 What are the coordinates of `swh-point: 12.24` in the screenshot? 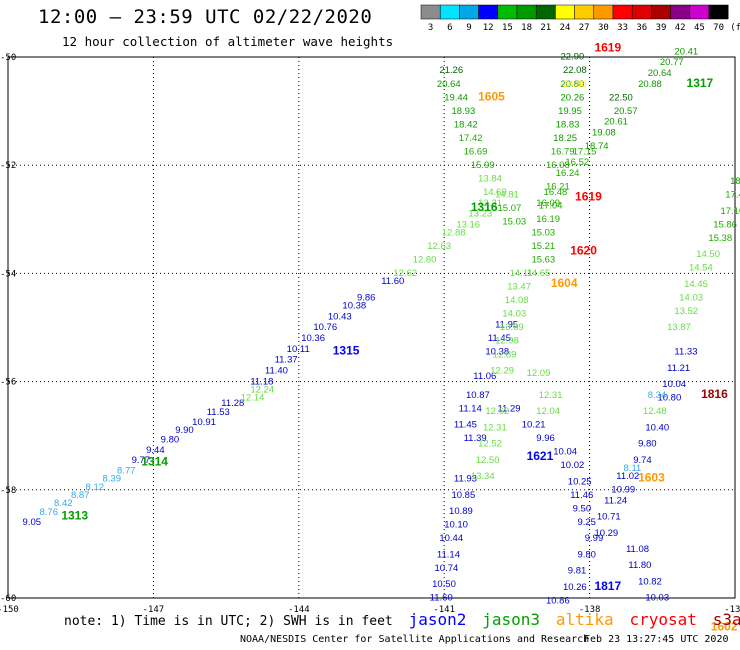 It's located at (262, 389).